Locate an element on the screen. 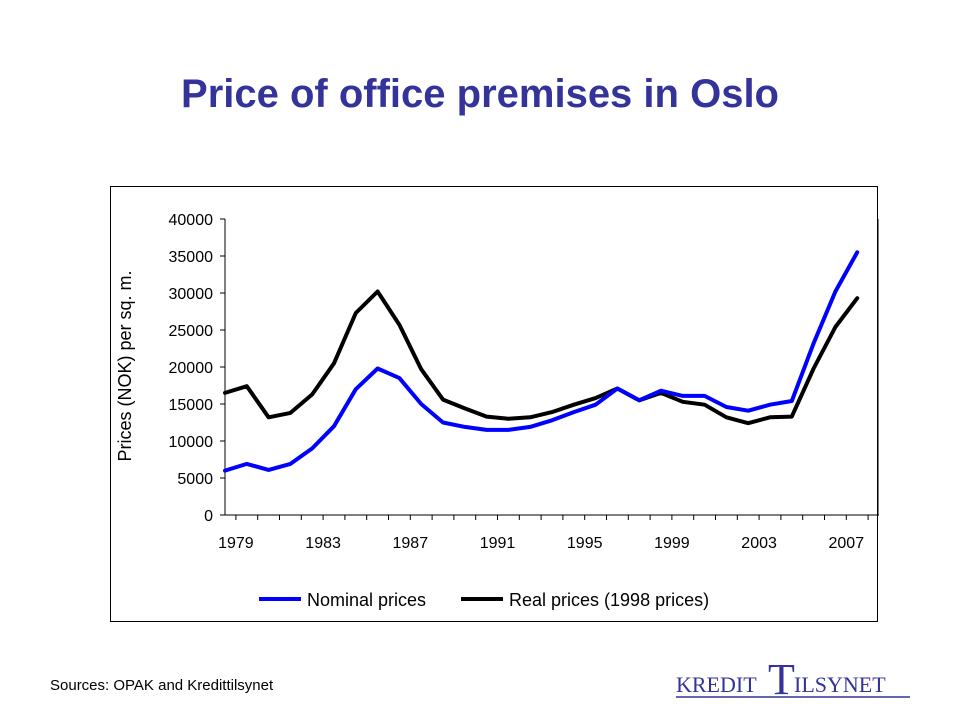 This screenshot has height=720, width=960. x-tick-label: 1987 is located at coordinates (411, 543).